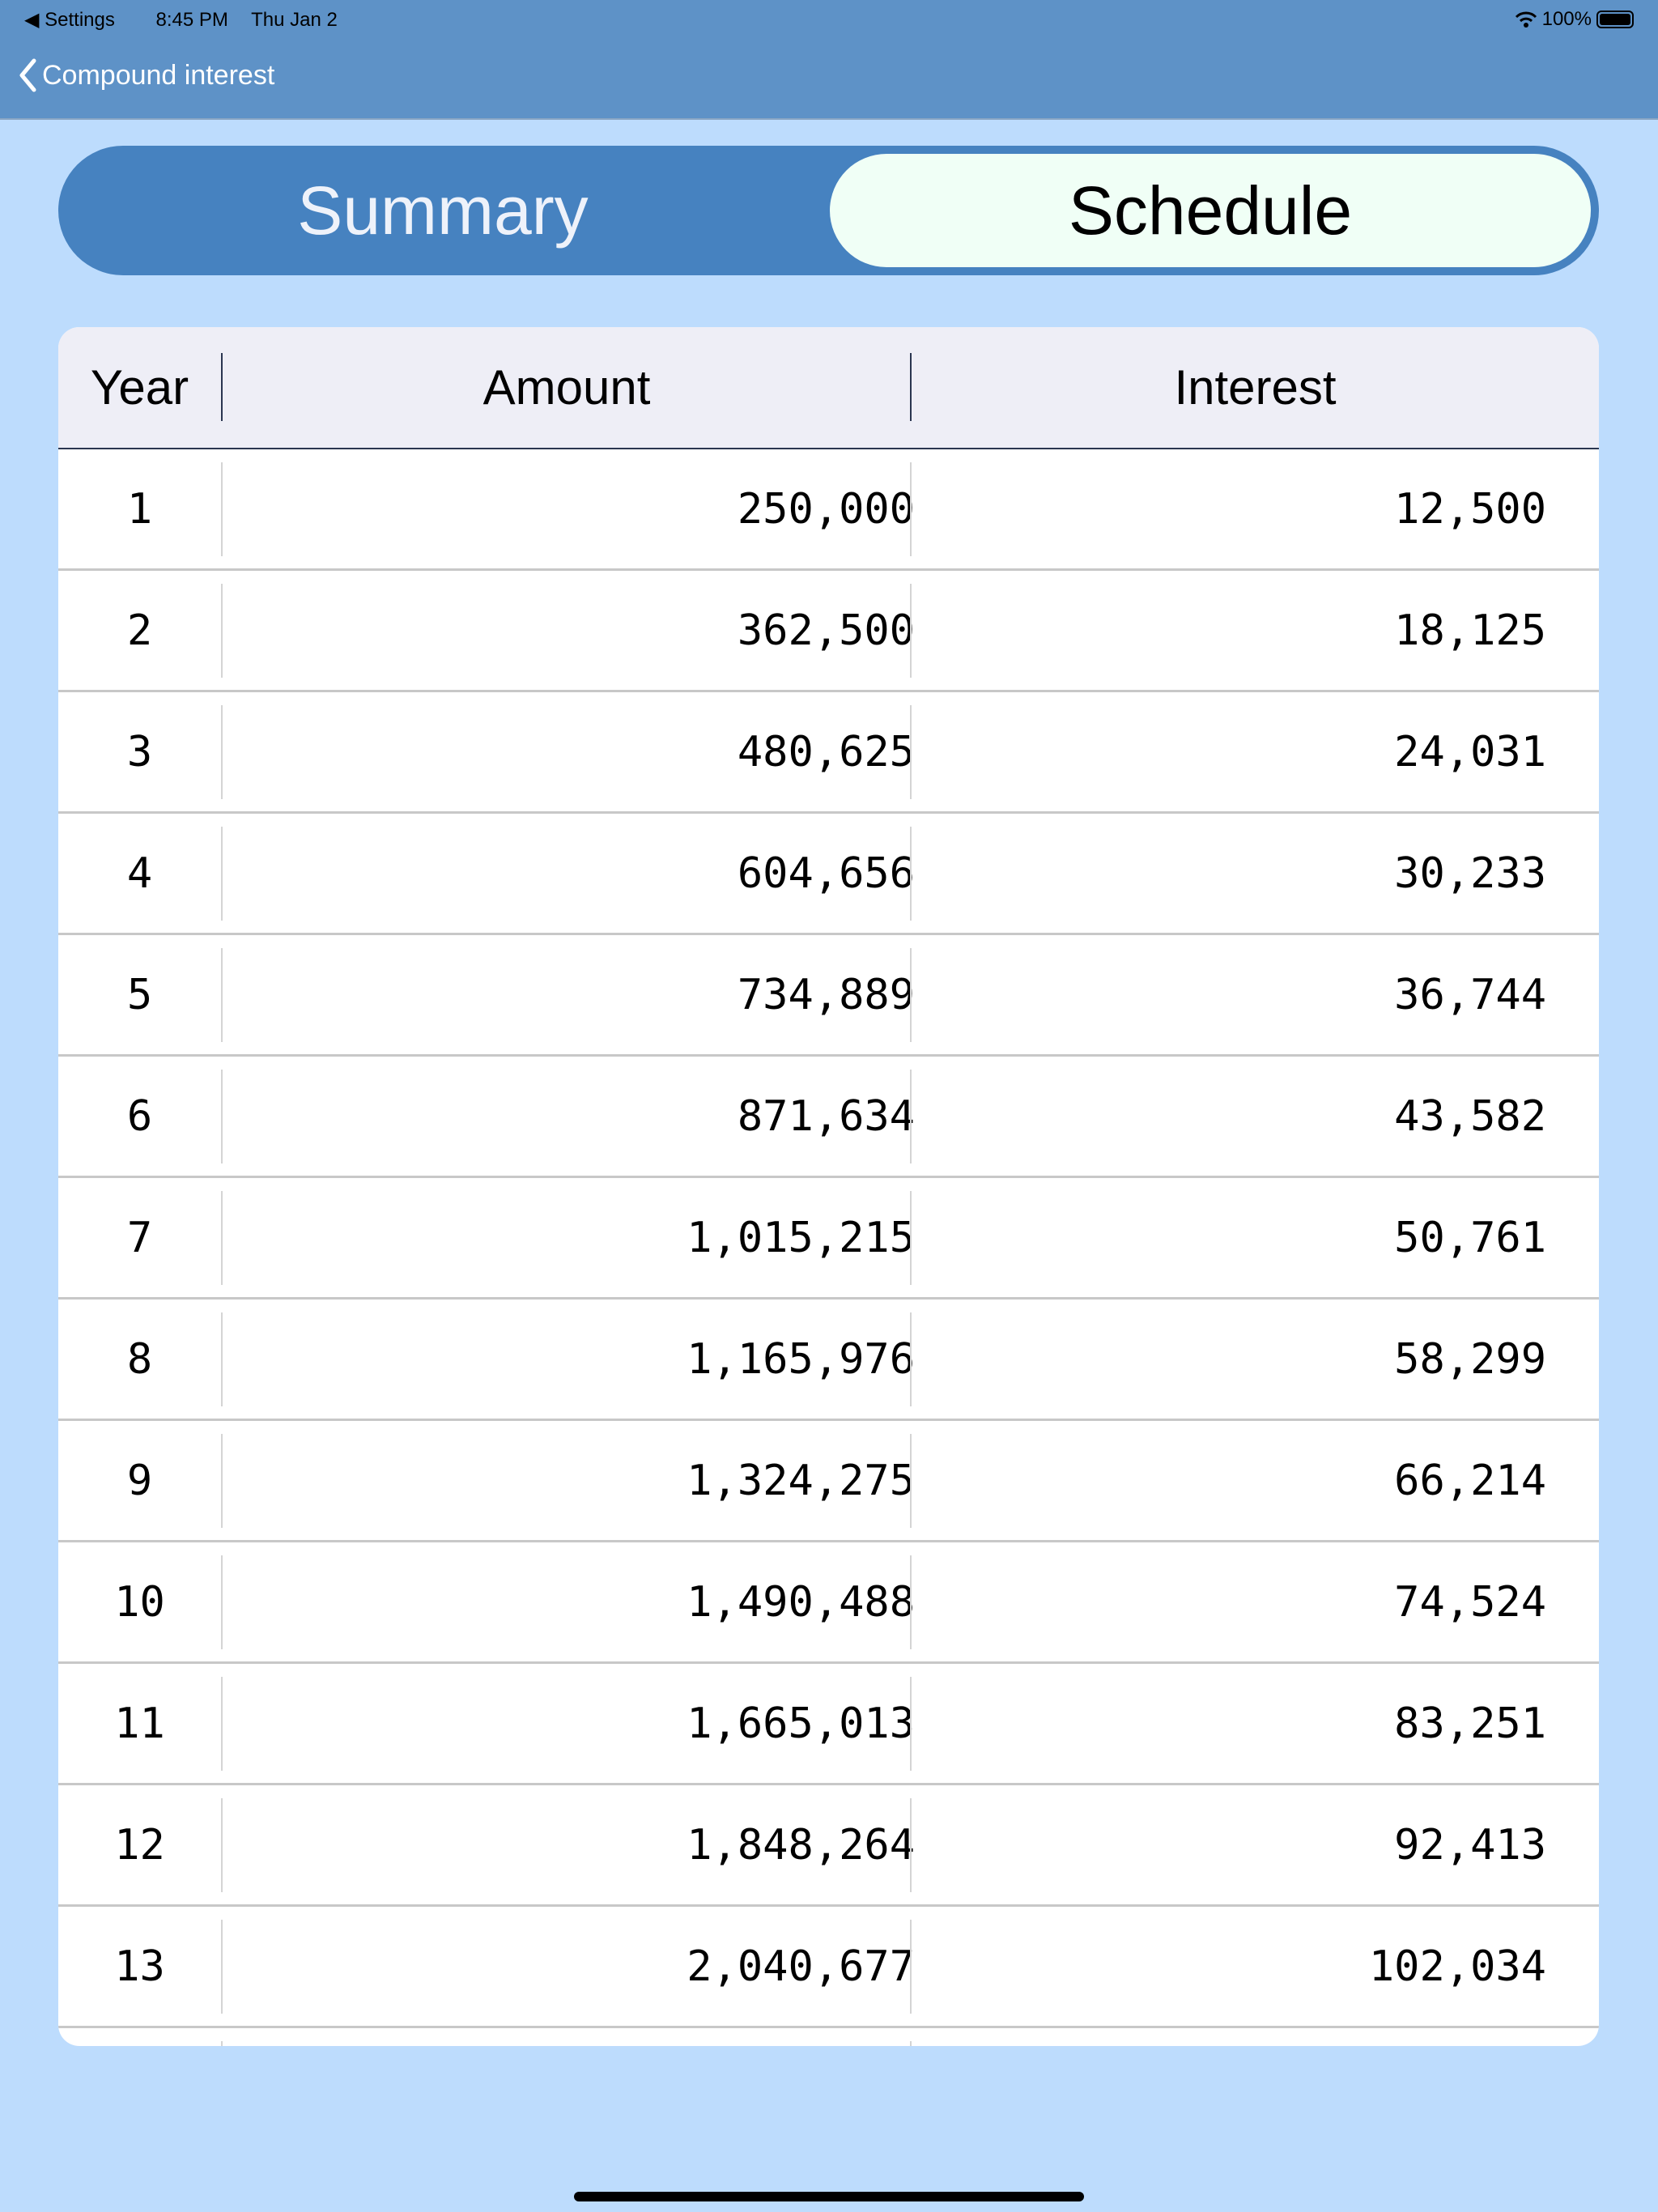  I want to click on cell-interest: 18,125, so click(1470, 631).